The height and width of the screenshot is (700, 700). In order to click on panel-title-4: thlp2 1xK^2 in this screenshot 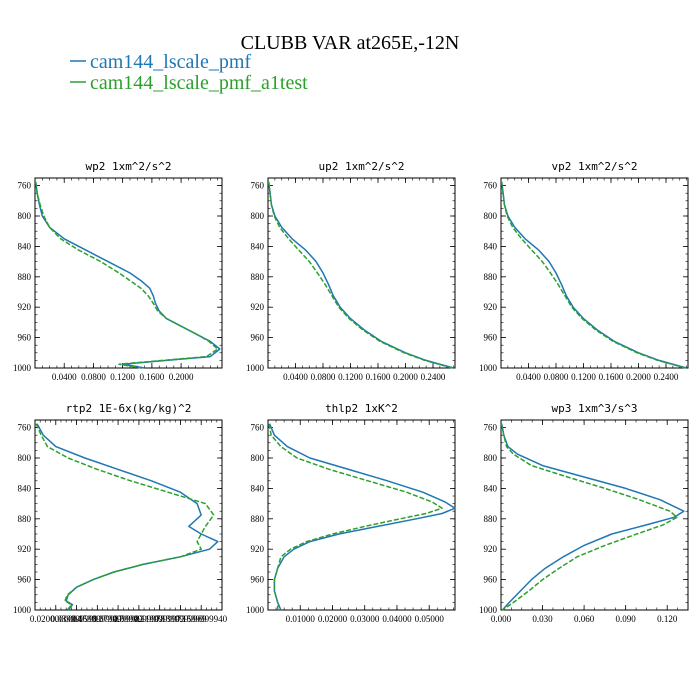, I will do `click(361, 408)`.